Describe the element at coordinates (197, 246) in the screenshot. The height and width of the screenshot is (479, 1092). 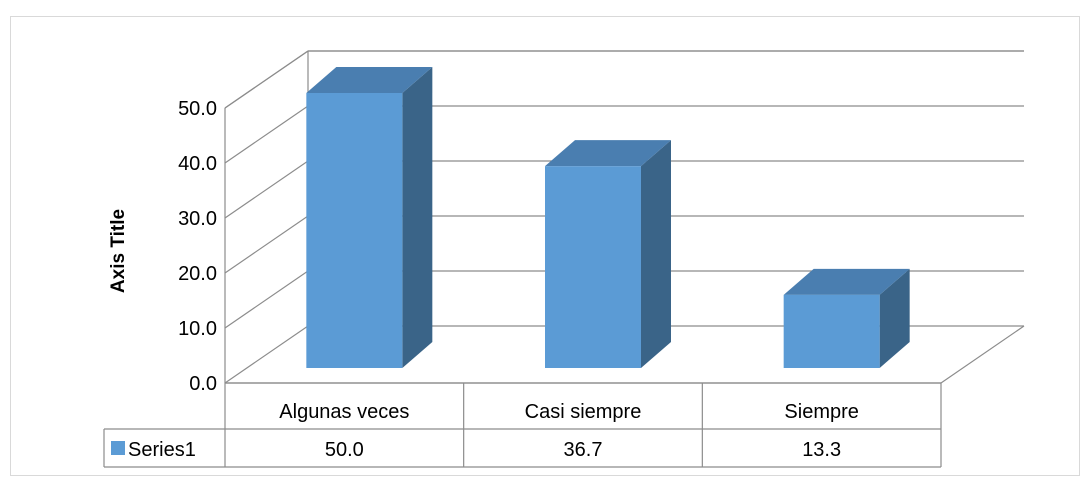
I see `y-axis-ticks: 0.0 10.0 20.0 30.0 40.0 50.0` at that location.